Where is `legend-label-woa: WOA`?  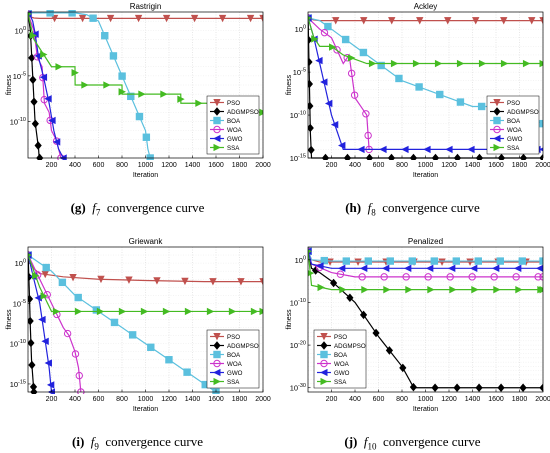
legend-label-woa: WOA is located at coordinates (342, 364).